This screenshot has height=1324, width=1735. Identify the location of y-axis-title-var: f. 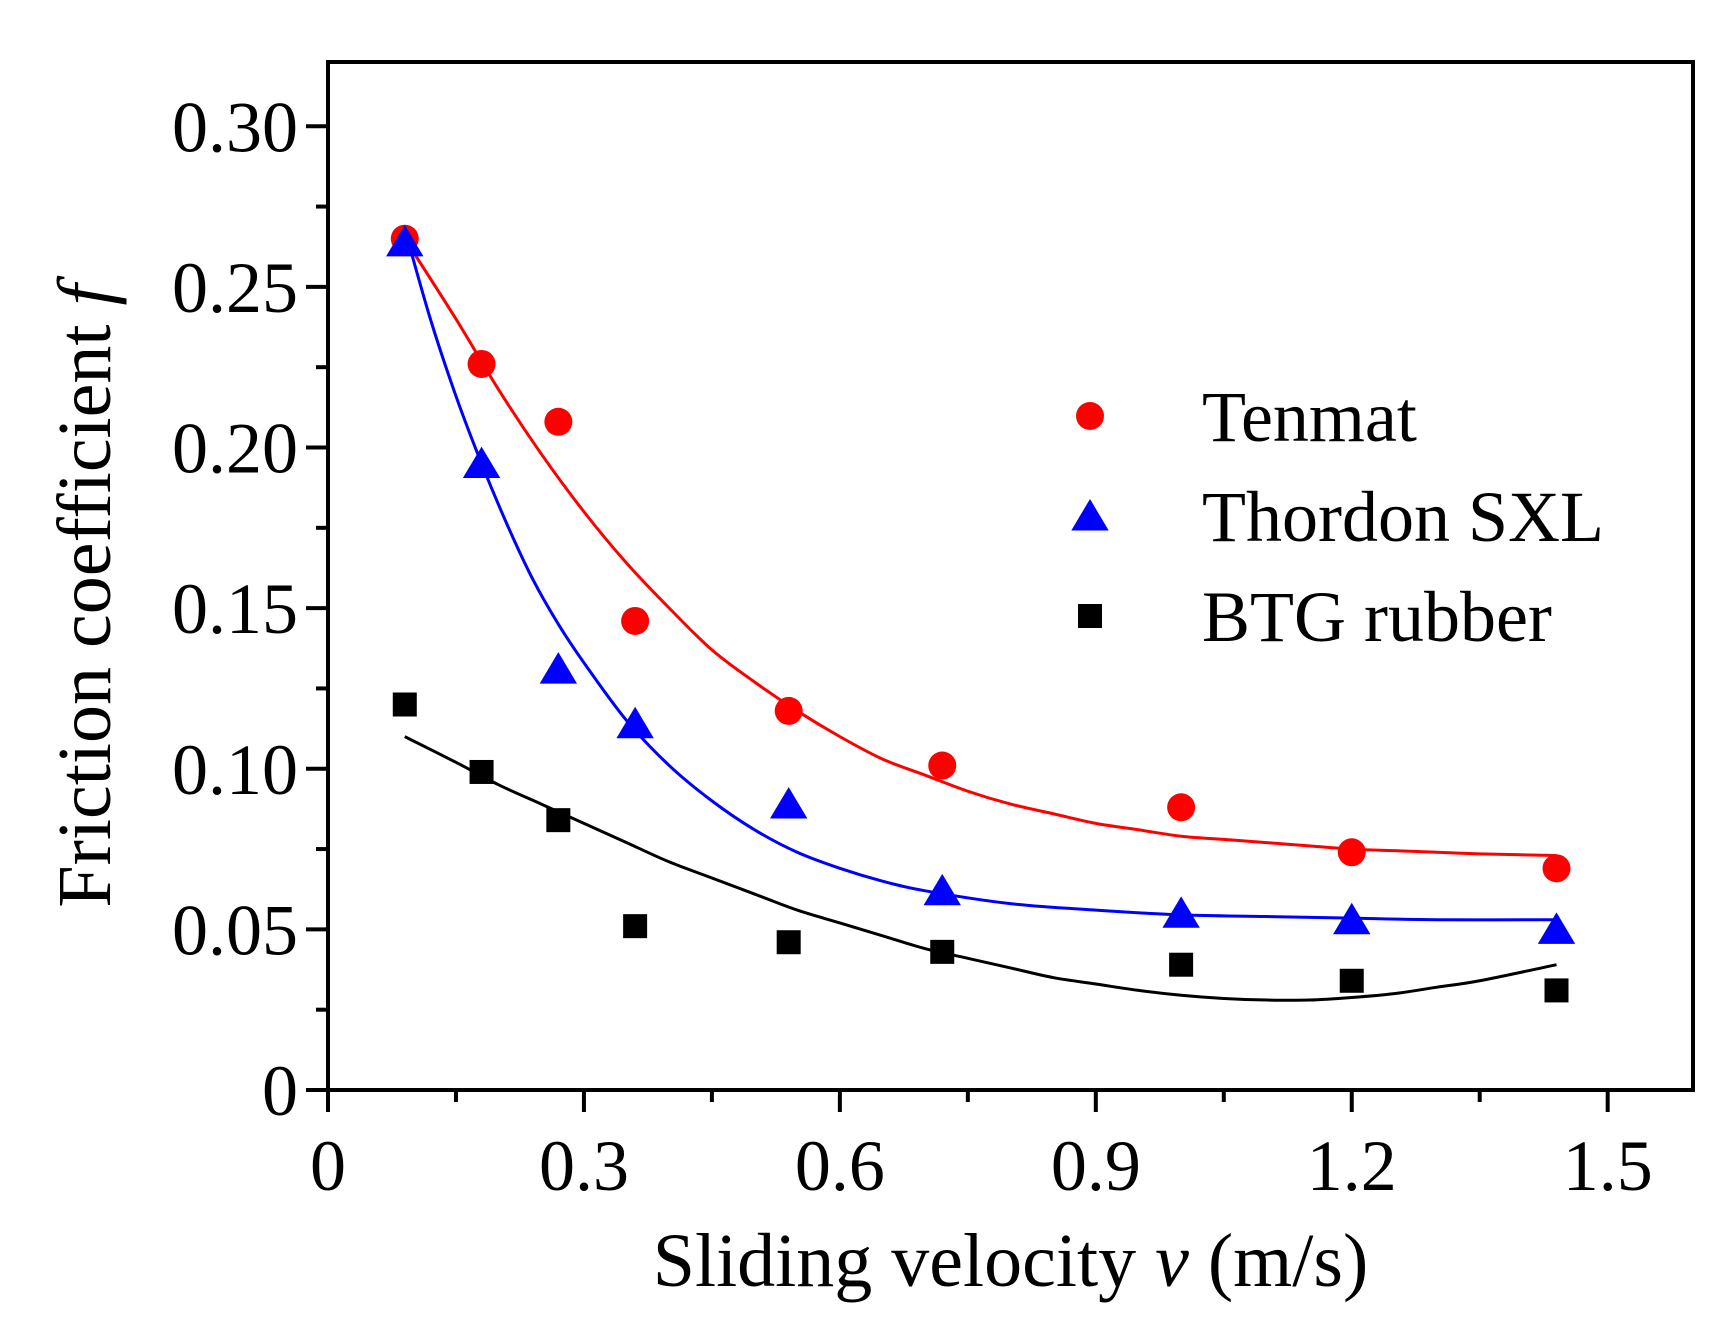
(85, 290).